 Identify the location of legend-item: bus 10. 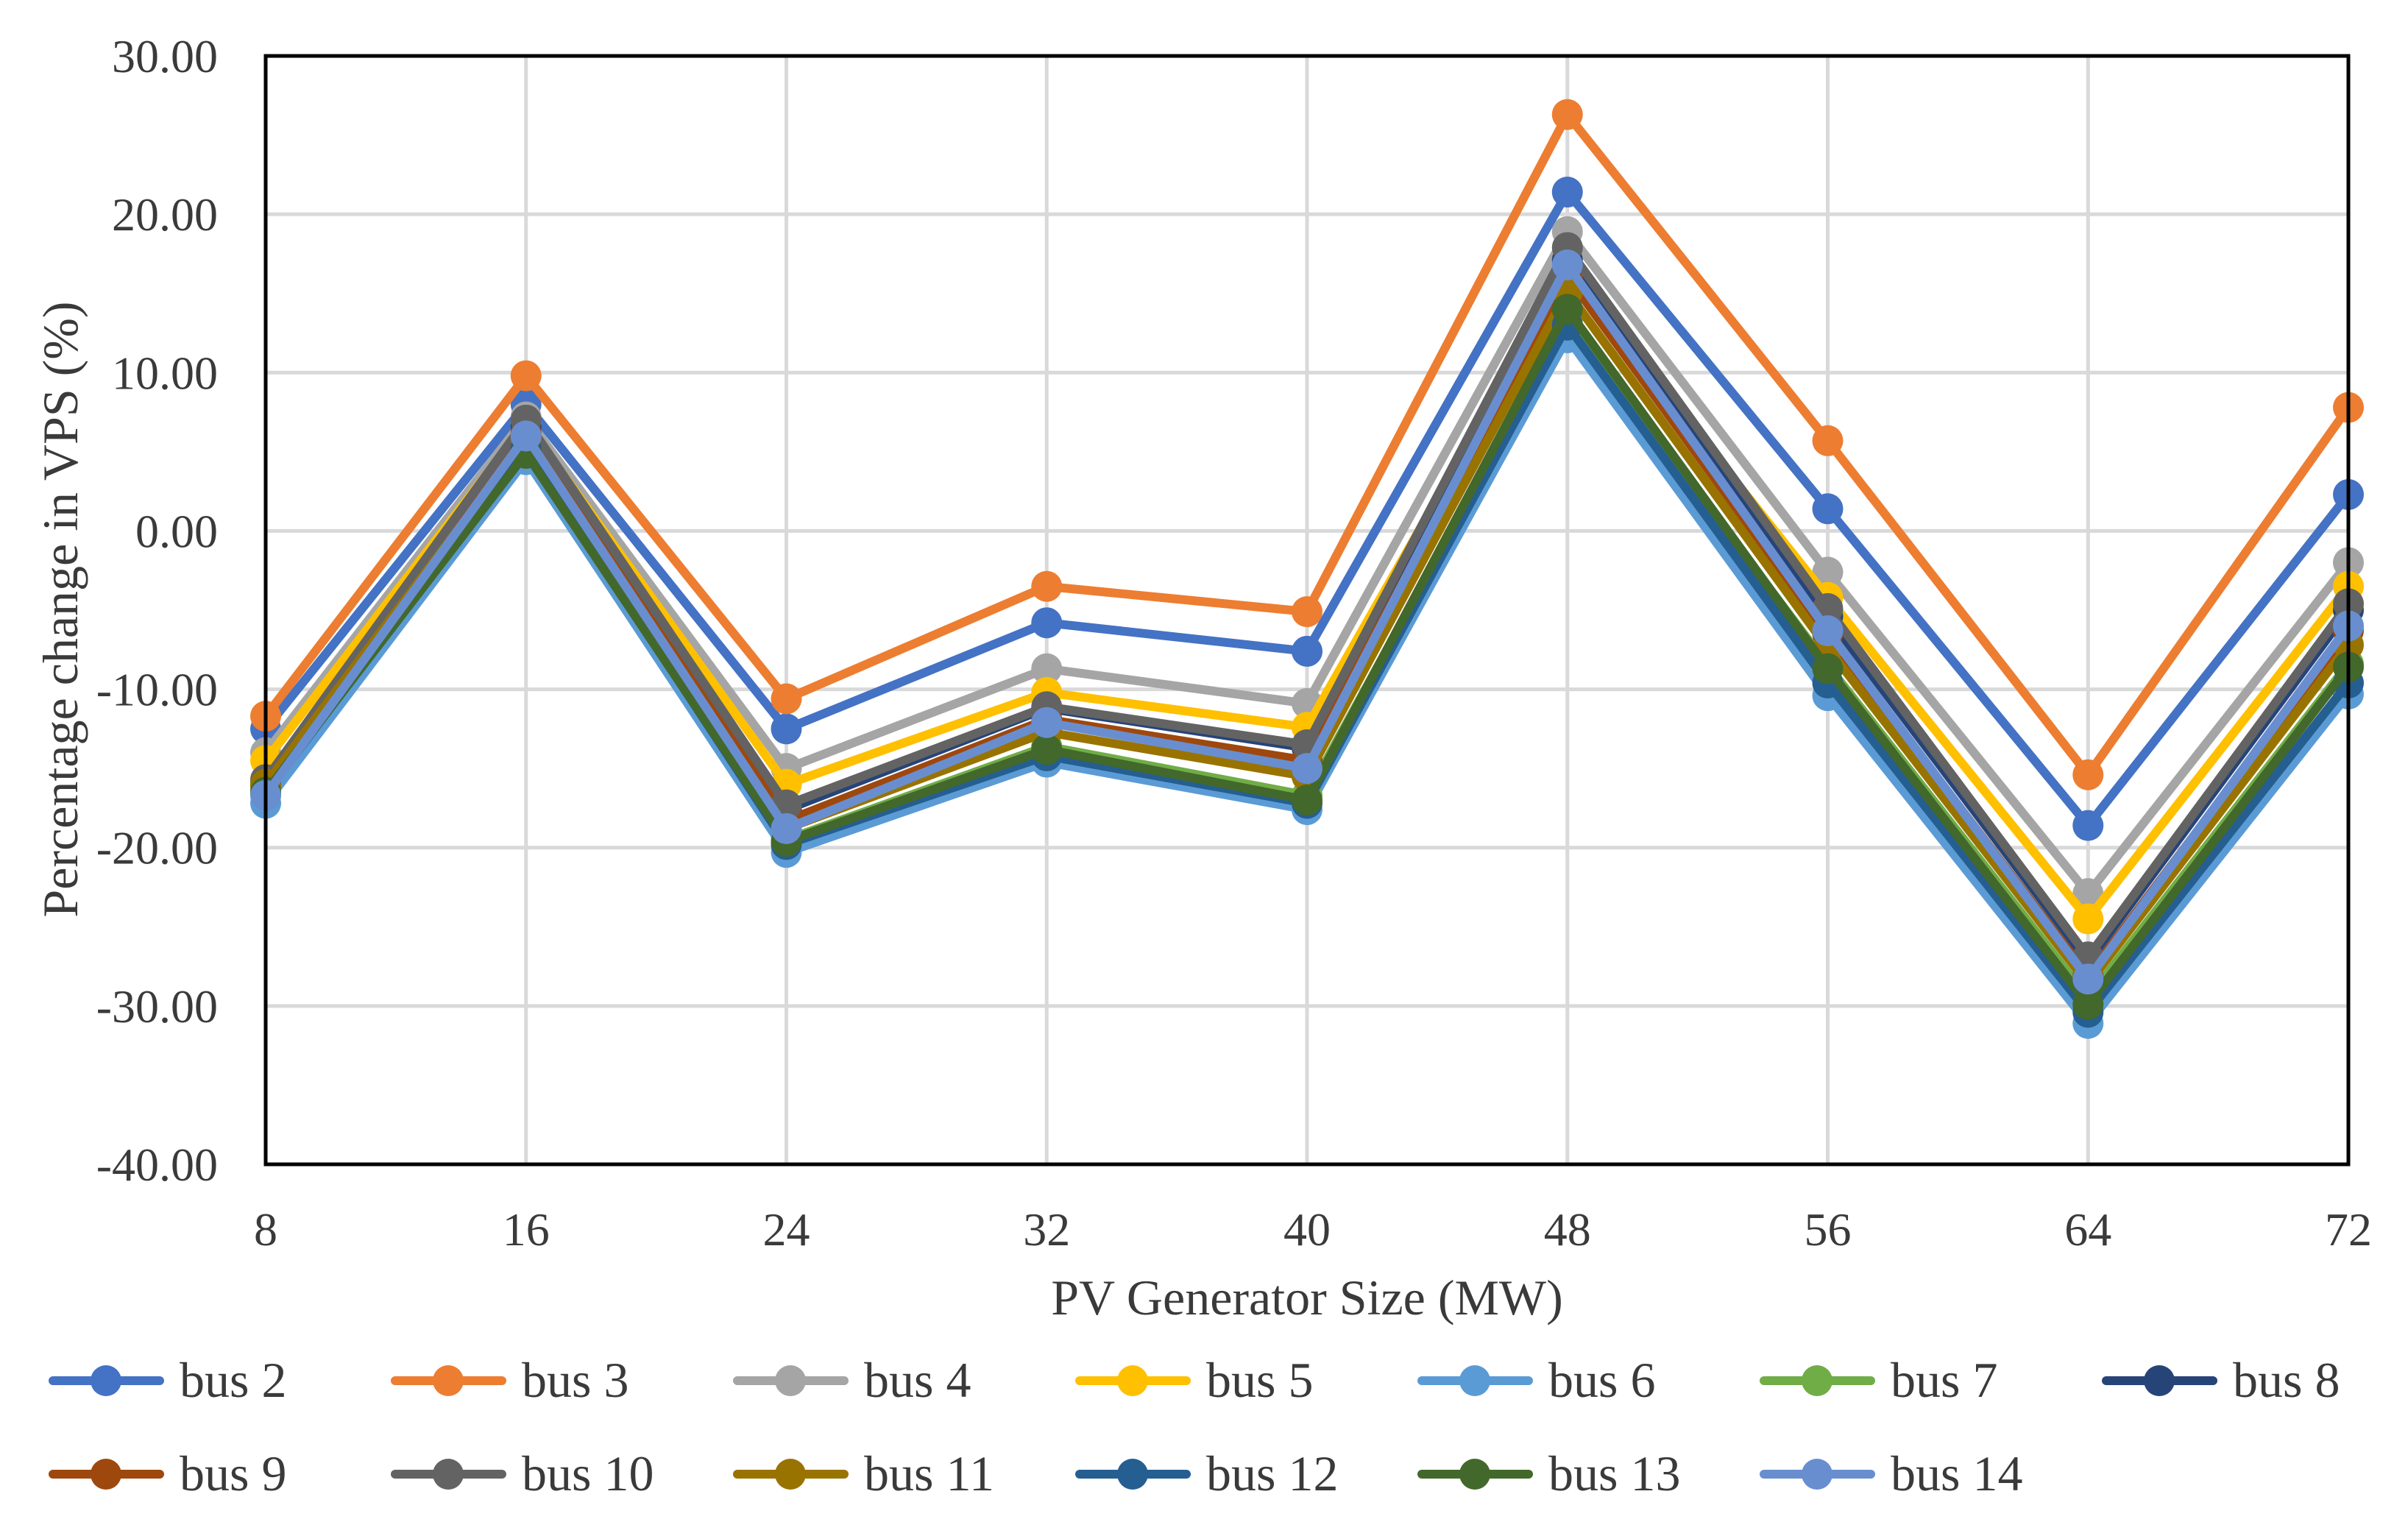
(522, 1473).